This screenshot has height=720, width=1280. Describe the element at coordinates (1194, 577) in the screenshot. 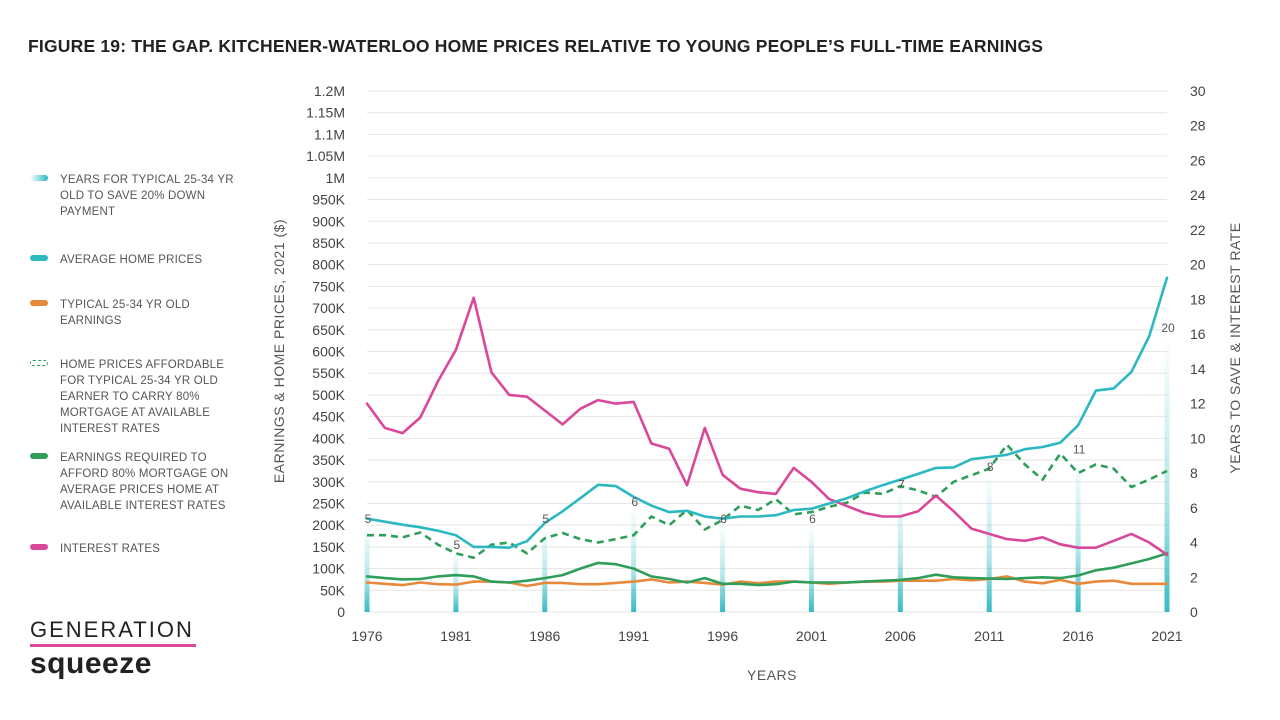

I see `y2-tick-label: 2` at that location.